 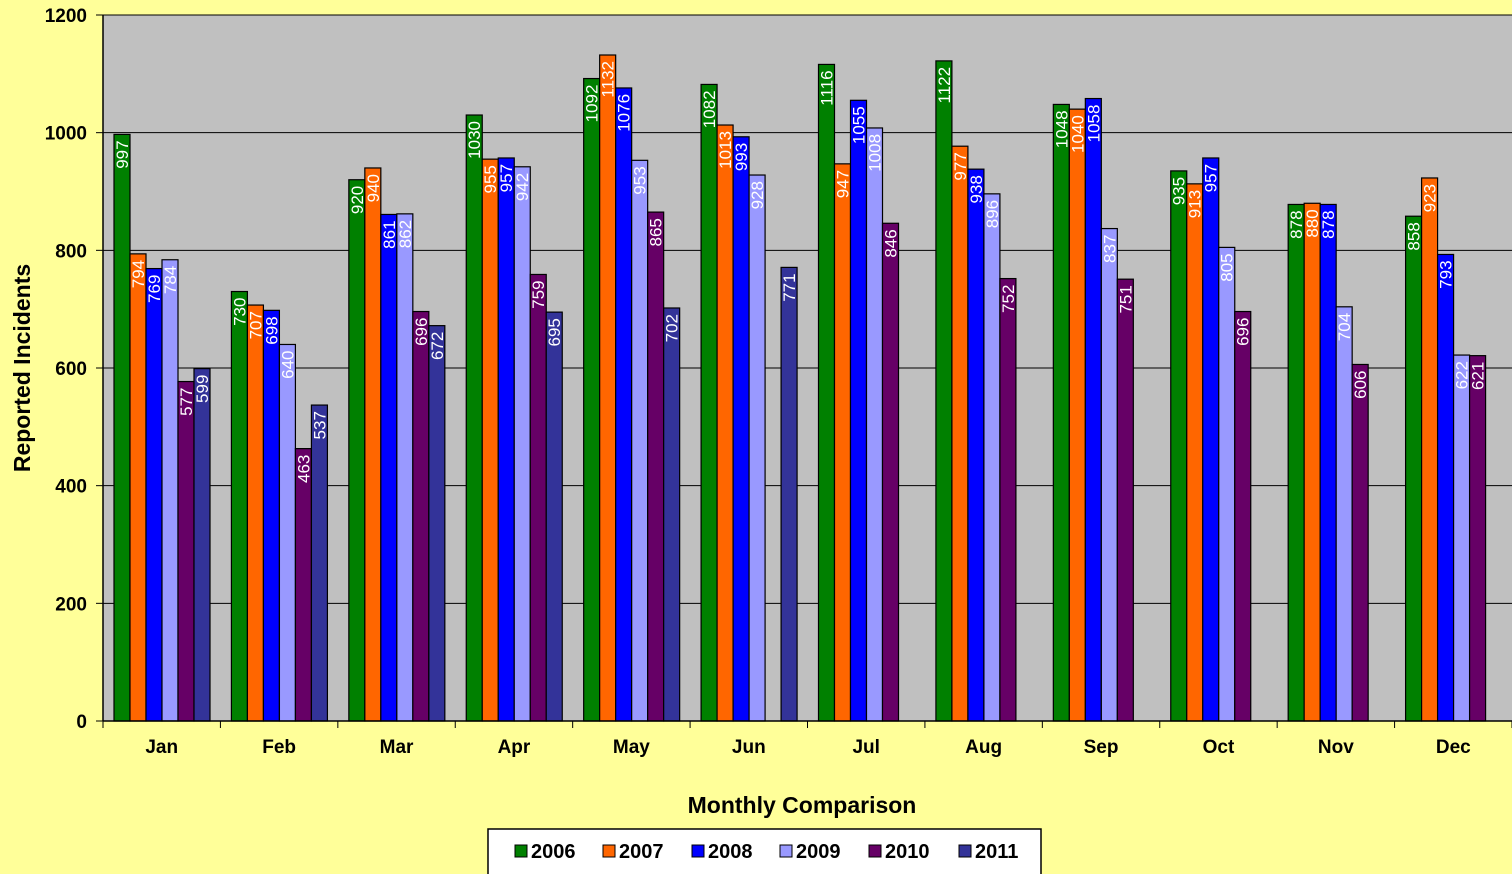 I want to click on data-label: 977, so click(x=960, y=166).